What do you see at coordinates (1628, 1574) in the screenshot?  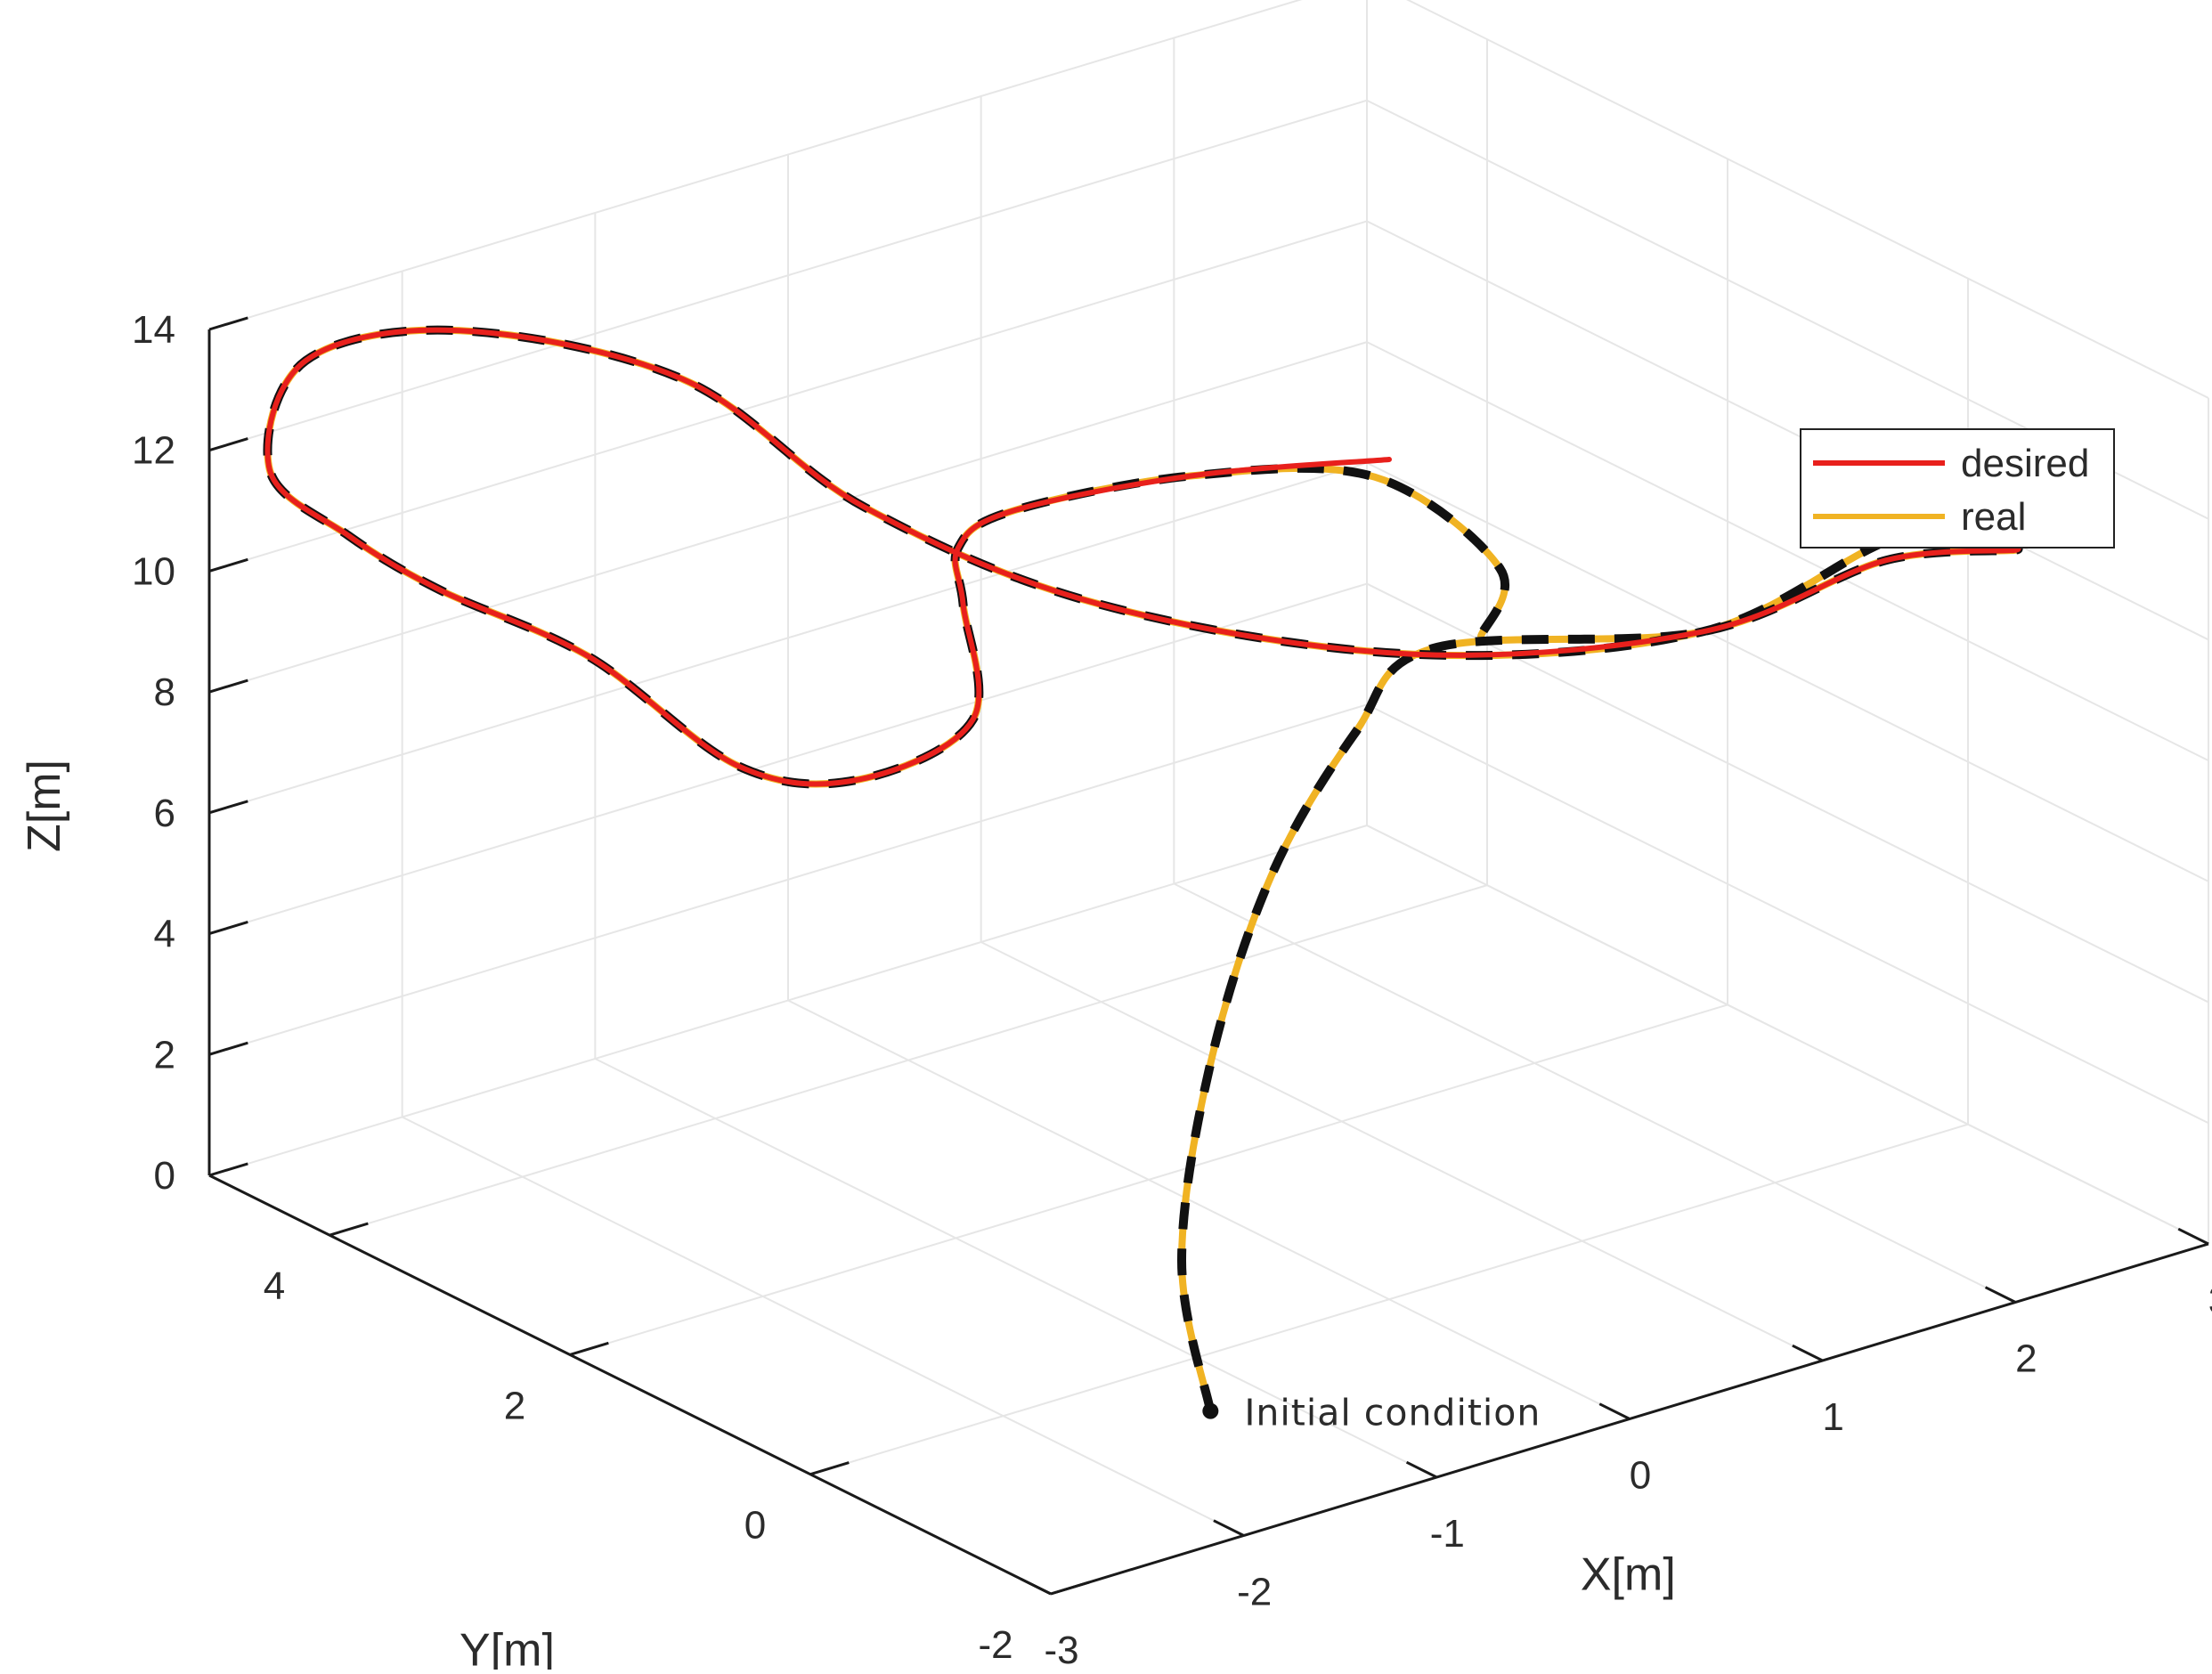 I see `x-axis-label: X[m]` at bounding box center [1628, 1574].